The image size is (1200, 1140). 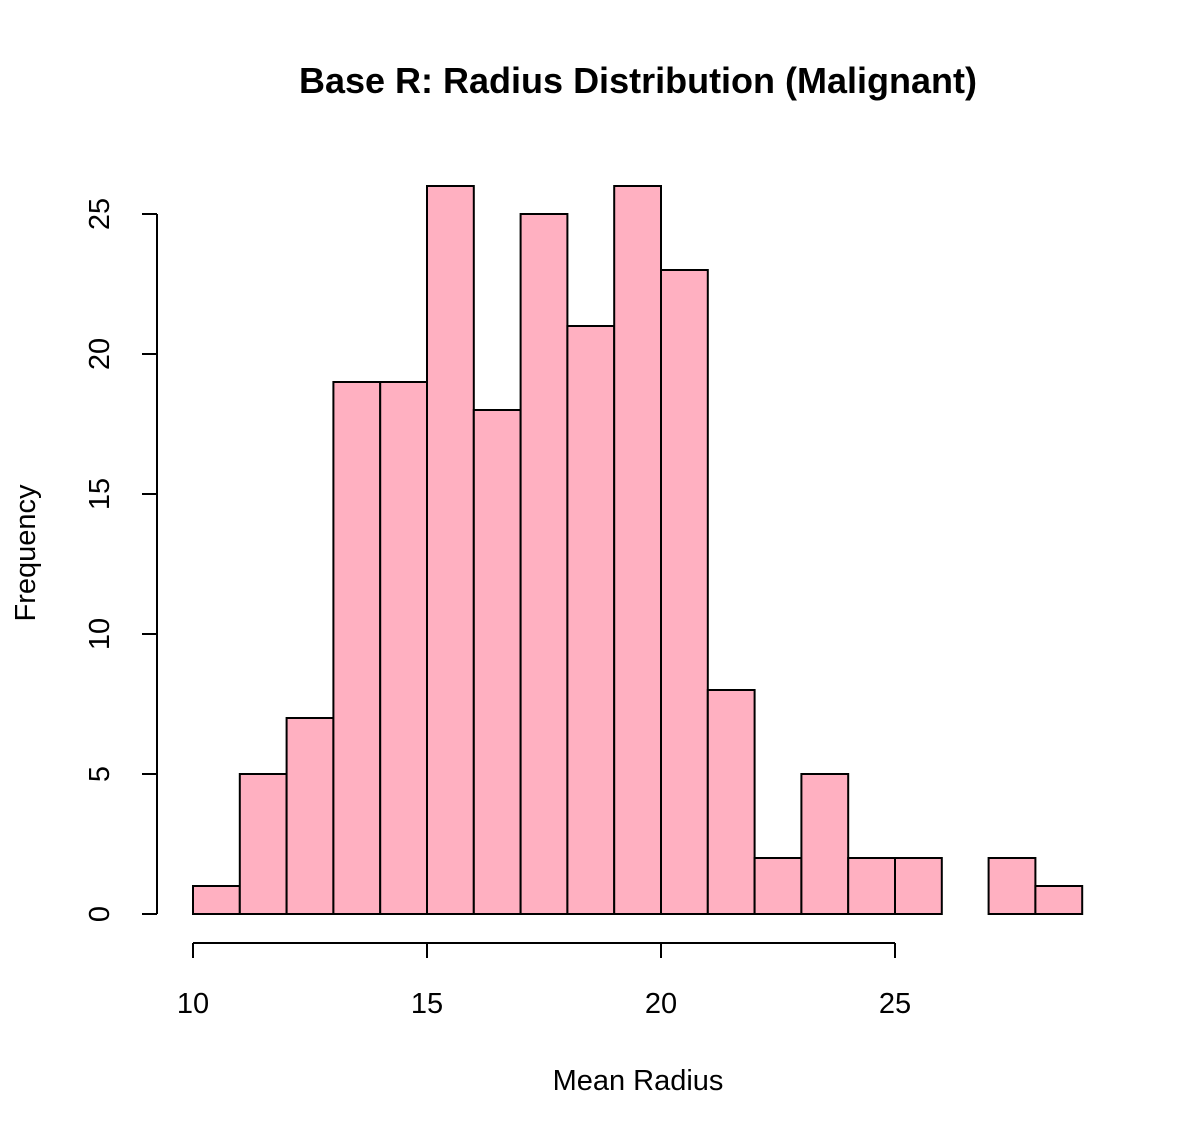 What do you see at coordinates (427, 1004) in the screenshot?
I see `x-tick-label: 15` at bounding box center [427, 1004].